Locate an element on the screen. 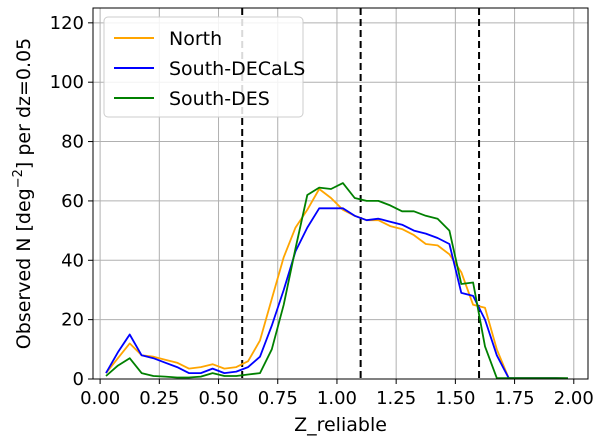  legend: North South-DECaLS South-DES is located at coordinates (204, 67).